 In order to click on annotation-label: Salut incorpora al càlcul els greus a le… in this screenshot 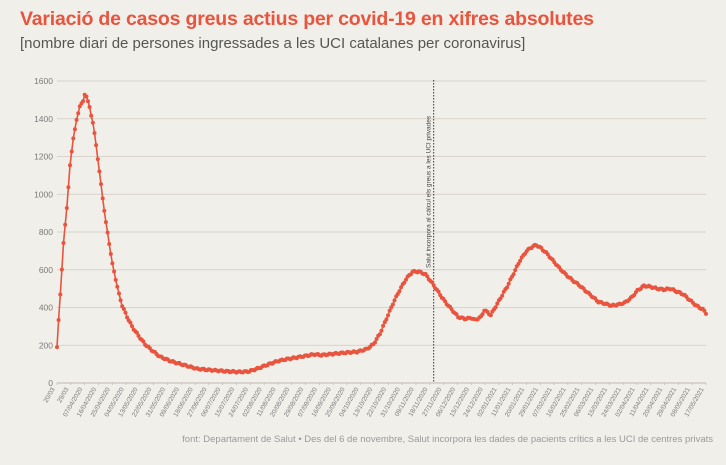, I will do `click(429, 191)`.